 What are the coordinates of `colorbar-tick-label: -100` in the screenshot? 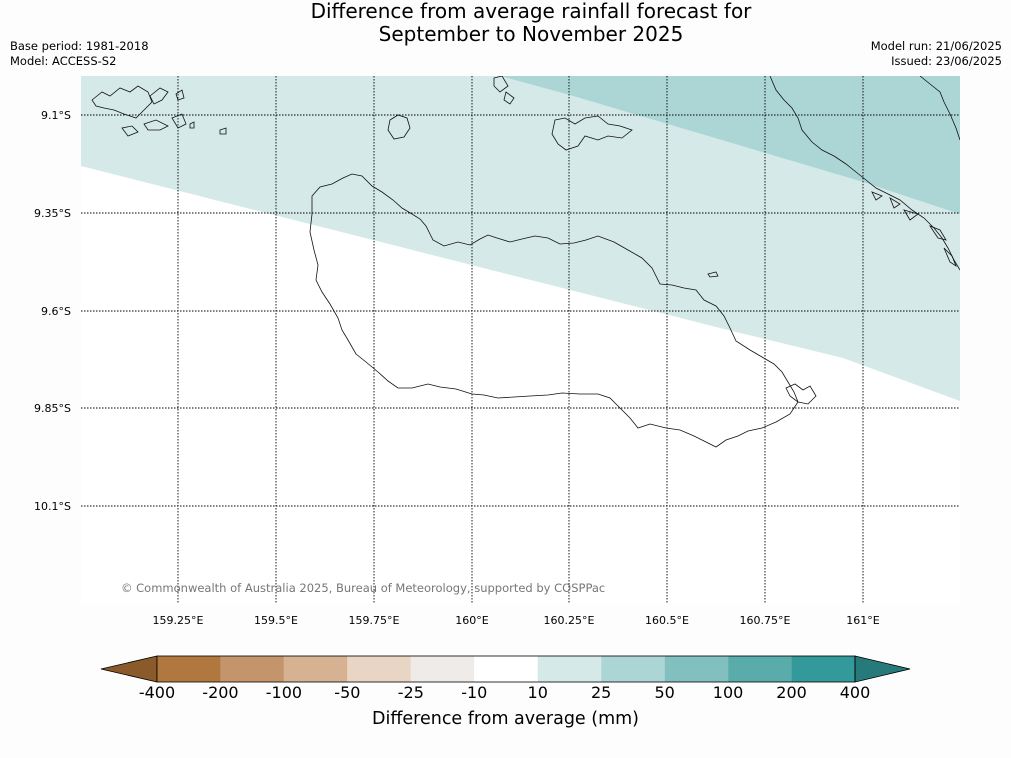 It's located at (284, 692).